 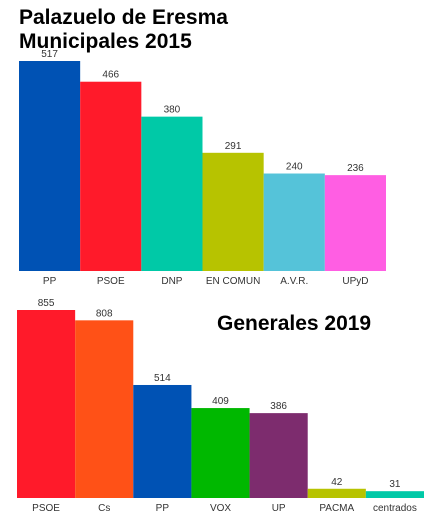 I want to click on data-label: 517, so click(x=49, y=54).